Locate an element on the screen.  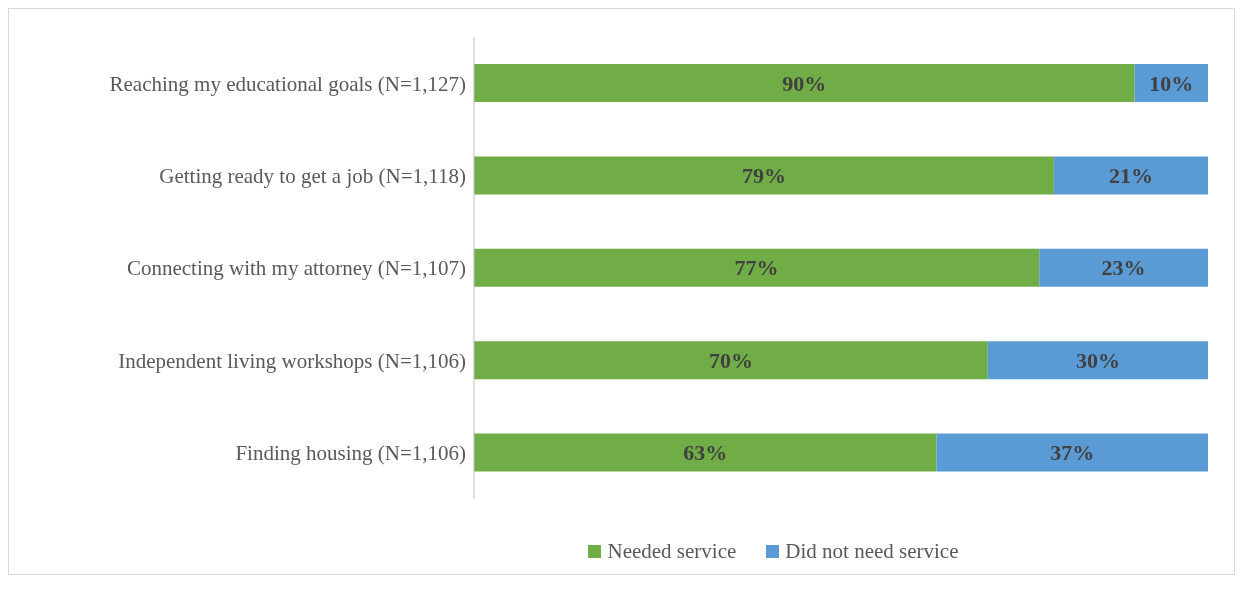
data-label: 30% is located at coordinates (1097, 360).